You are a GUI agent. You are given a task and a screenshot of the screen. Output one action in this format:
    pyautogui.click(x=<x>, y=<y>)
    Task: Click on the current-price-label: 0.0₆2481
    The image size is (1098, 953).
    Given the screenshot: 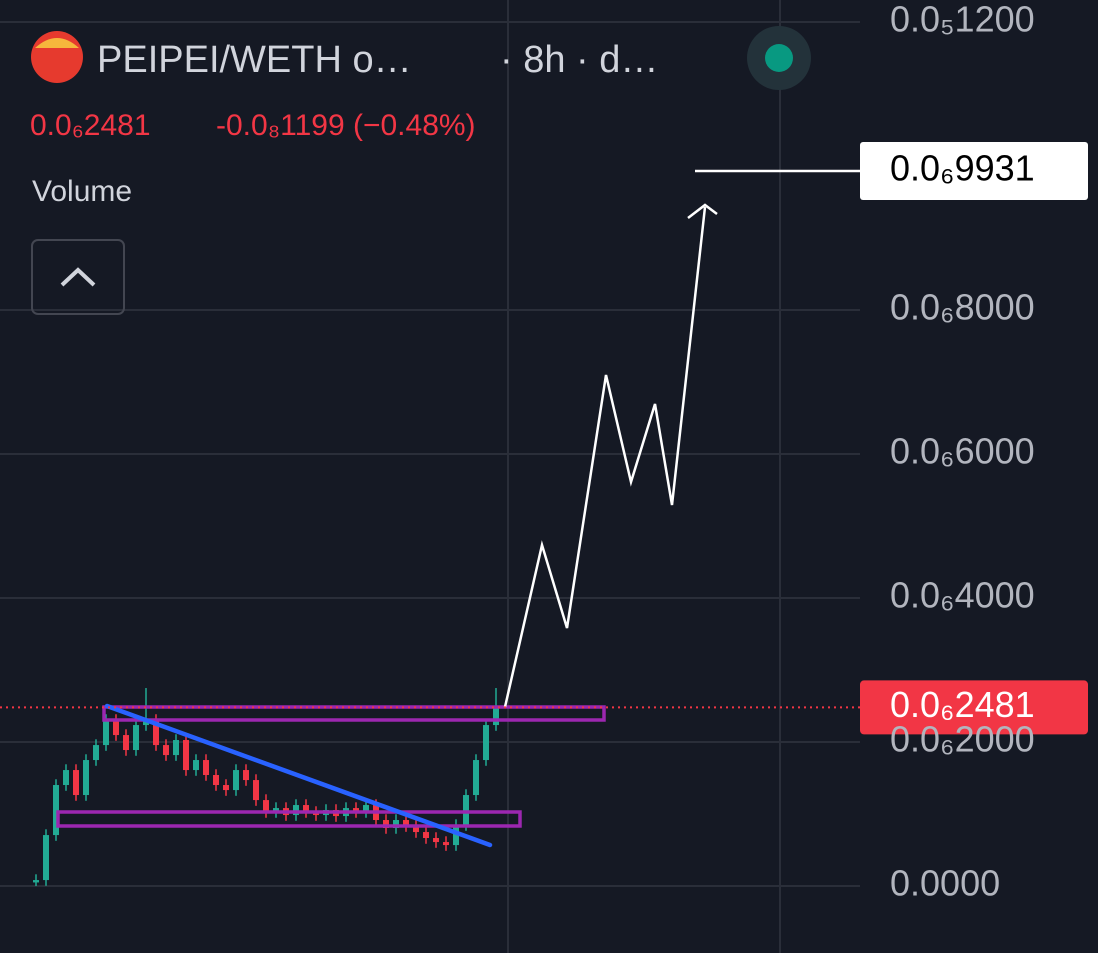 What is the action you would take?
    pyautogui.click(x=962, y=704)
    